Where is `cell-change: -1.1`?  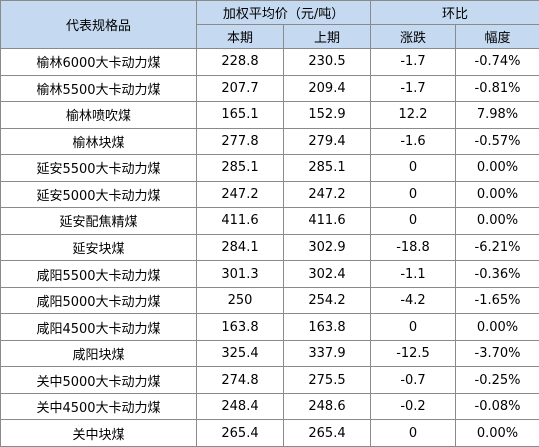 cell-change: -1.1 is located at coordinates (413, 274).